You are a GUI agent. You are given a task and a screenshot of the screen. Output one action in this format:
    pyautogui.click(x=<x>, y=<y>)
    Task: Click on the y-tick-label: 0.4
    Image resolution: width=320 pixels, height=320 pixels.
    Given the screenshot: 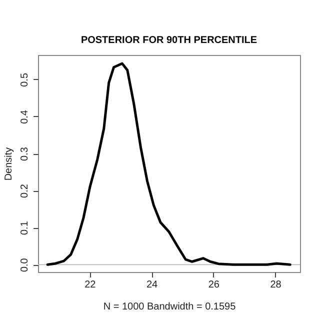 What is the action you would take?
    pyautogui.click(x=25, y=117)
    